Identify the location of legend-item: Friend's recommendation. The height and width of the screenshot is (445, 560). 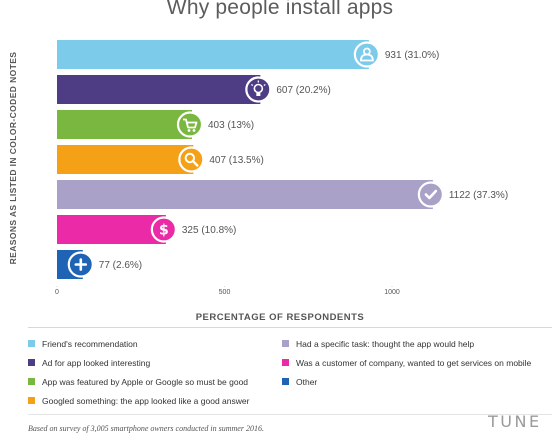
(138, 343).